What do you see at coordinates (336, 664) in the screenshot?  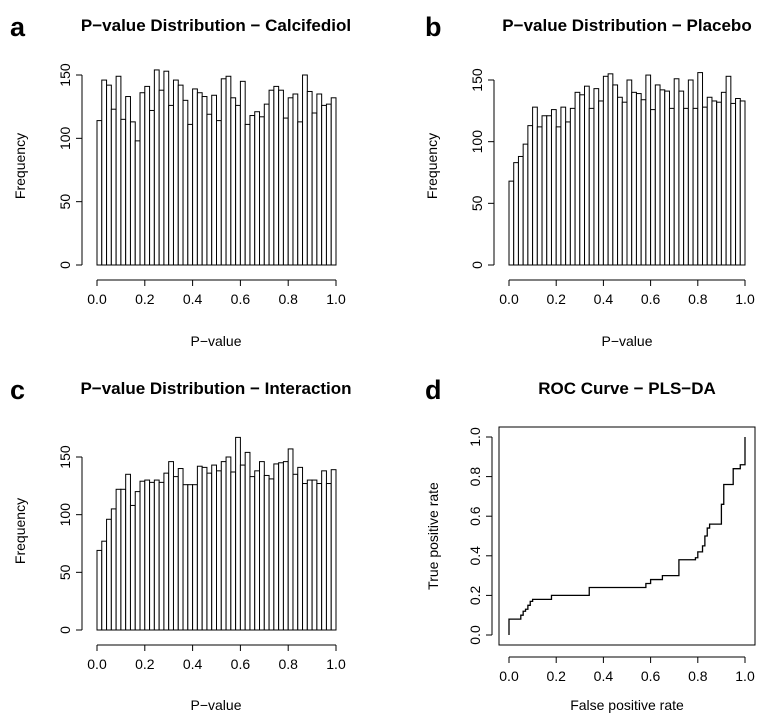 I see `panel-c-x-tick-label: 1.0` at bounding box center [336, 664].